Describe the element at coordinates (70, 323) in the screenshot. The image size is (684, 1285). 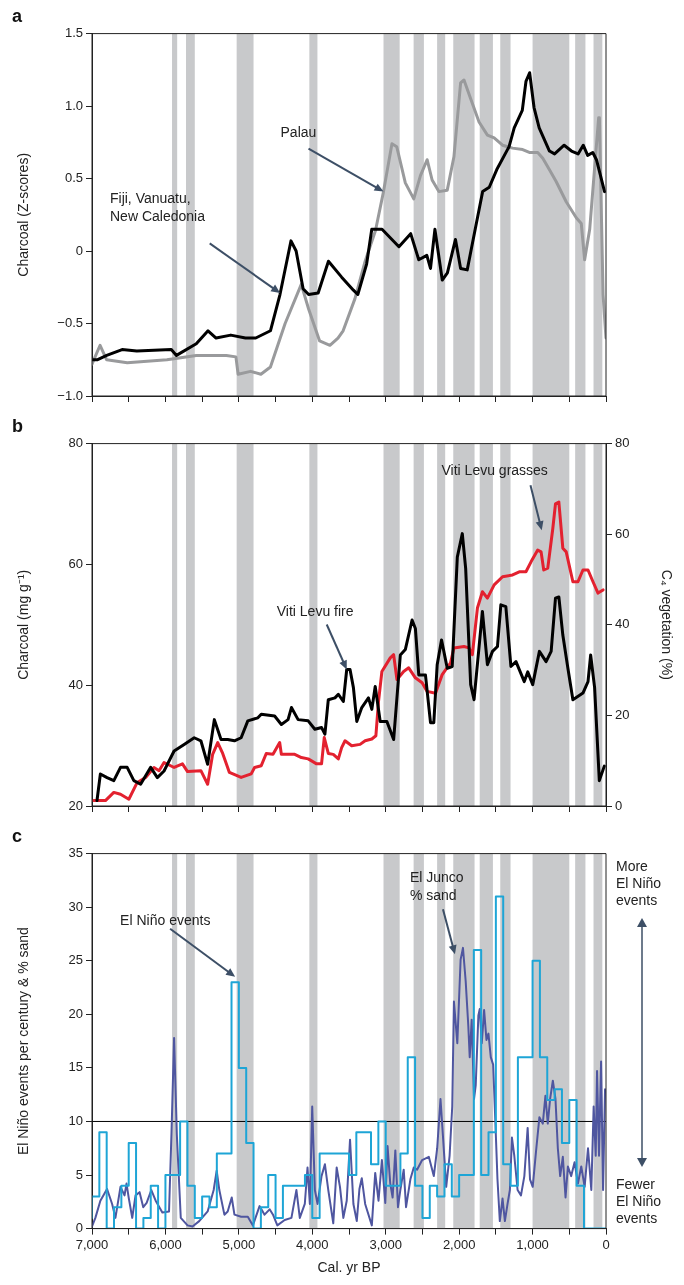
I see `y-tick-label: −0.5` at that location.